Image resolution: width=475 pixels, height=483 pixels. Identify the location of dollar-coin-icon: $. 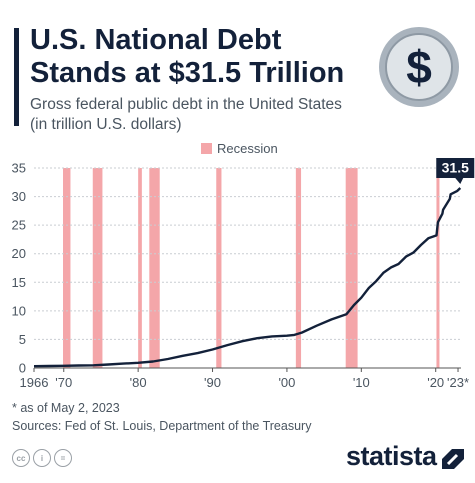
(419, 67).